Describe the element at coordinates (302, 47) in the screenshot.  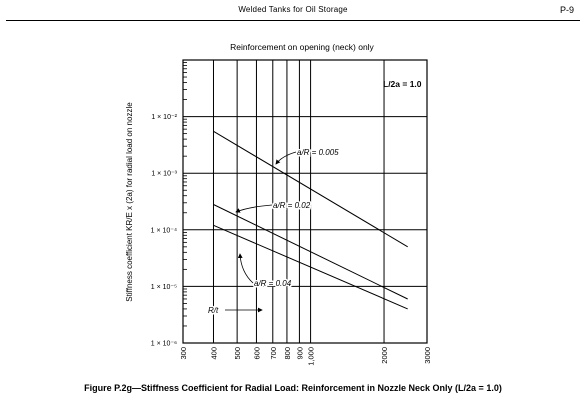
I see `chart-title: Reinforcement on opening (neck) only` at that location.